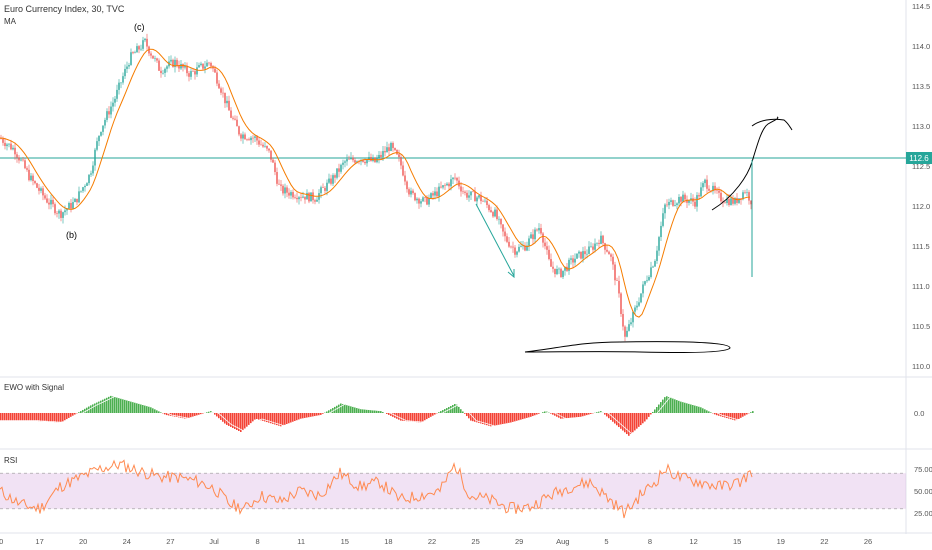 The image size is (932, 550). I want to click on time-tick-label: 22, so click(432, 541).